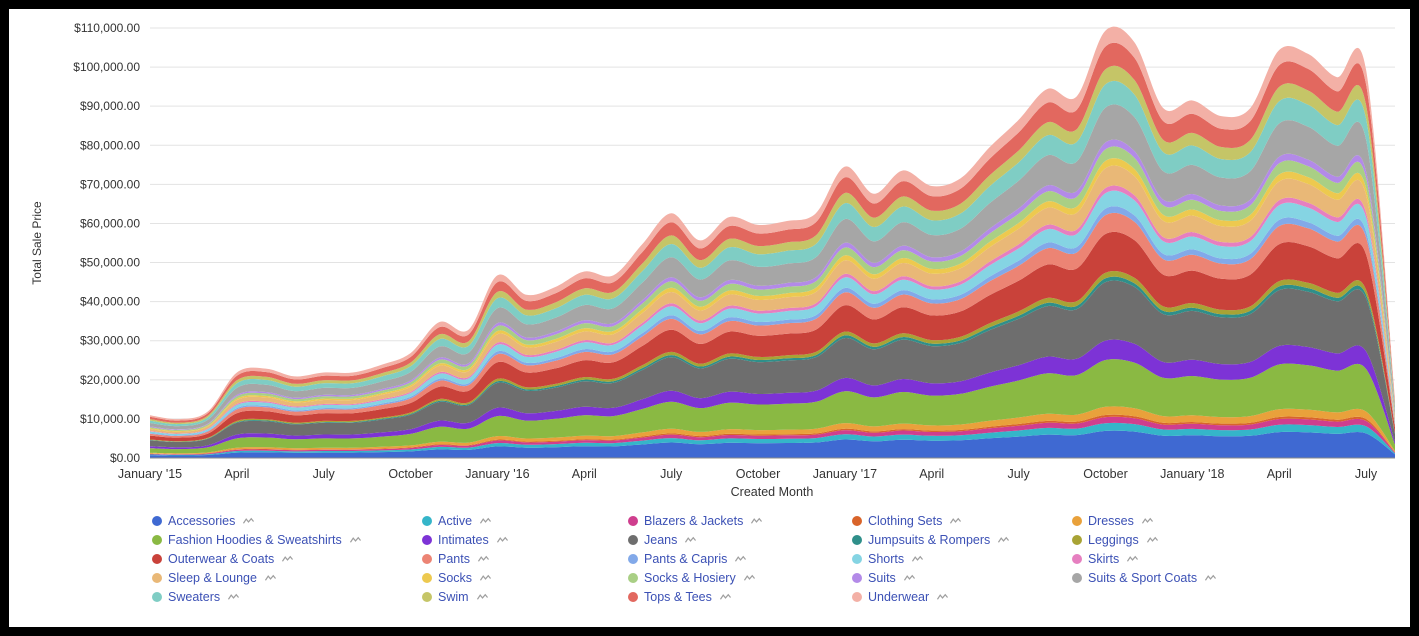 This screenshot has width=1419, height=636. What do you see at coordinates (929, 540) in the screenshot?
I see `series-label: Jumpsuits & Rompers` at bounding box center [929, 540].